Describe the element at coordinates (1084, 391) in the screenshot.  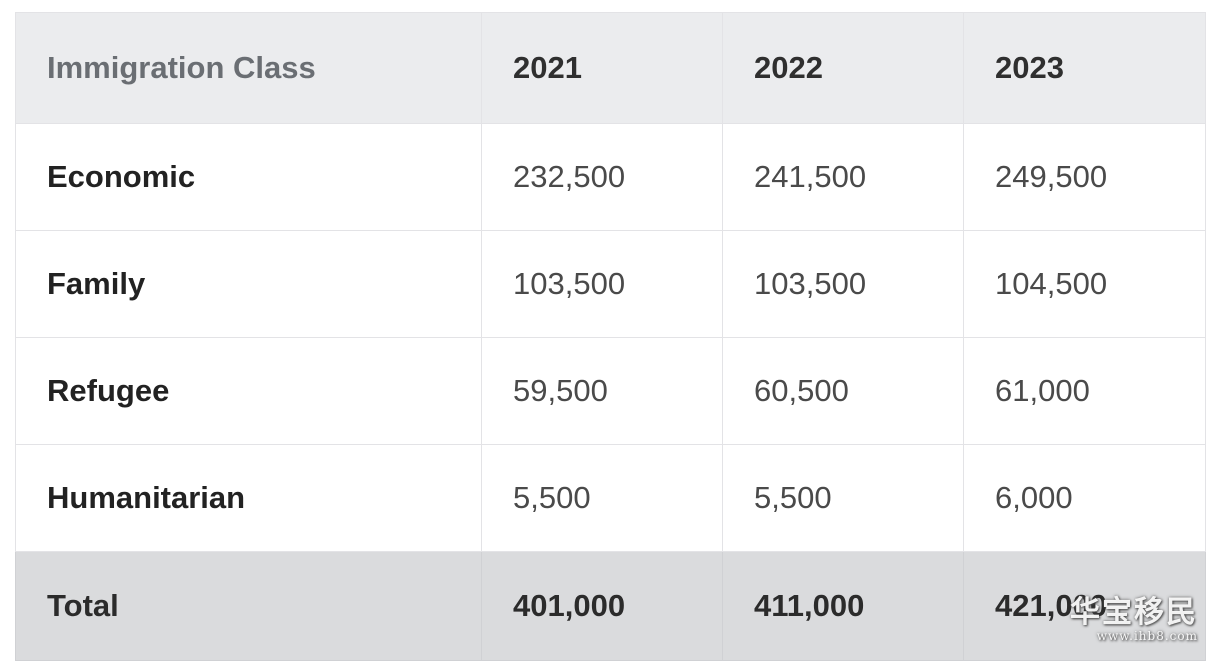
I see `cell-2023: 61,000` at that location.